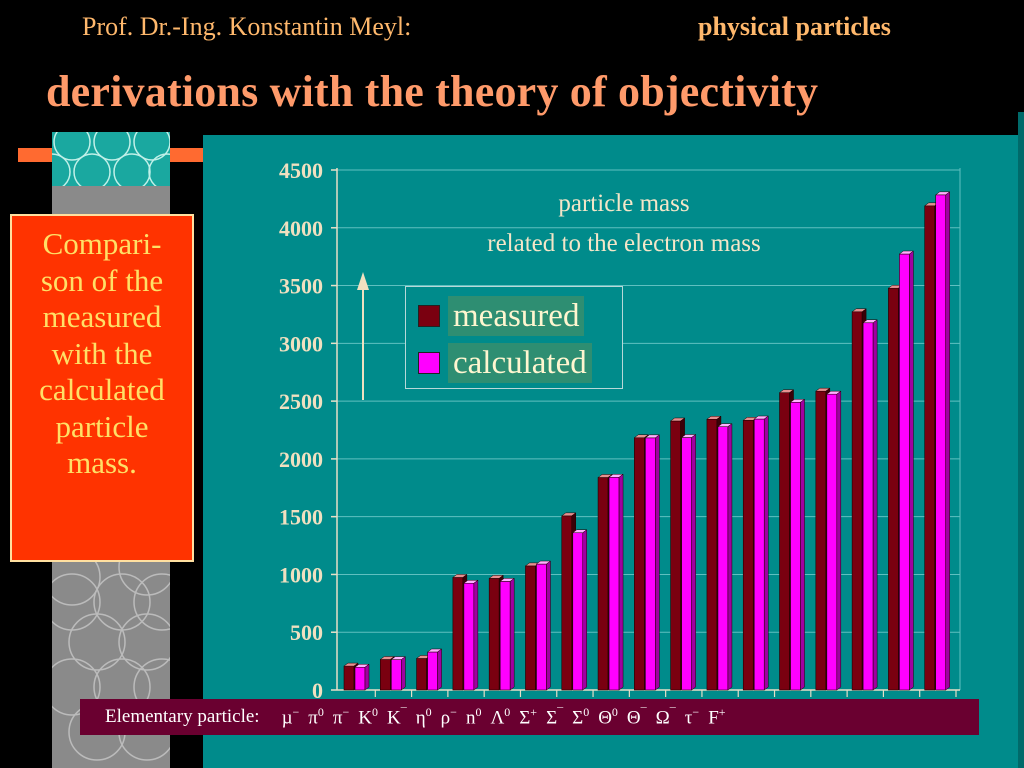 This screenshot has width=1024, height=768. What do you see at coordinates (665, 716) in the screenshot?
I see `x-tick-label: Ω¯` at bounding box center [665, 716].